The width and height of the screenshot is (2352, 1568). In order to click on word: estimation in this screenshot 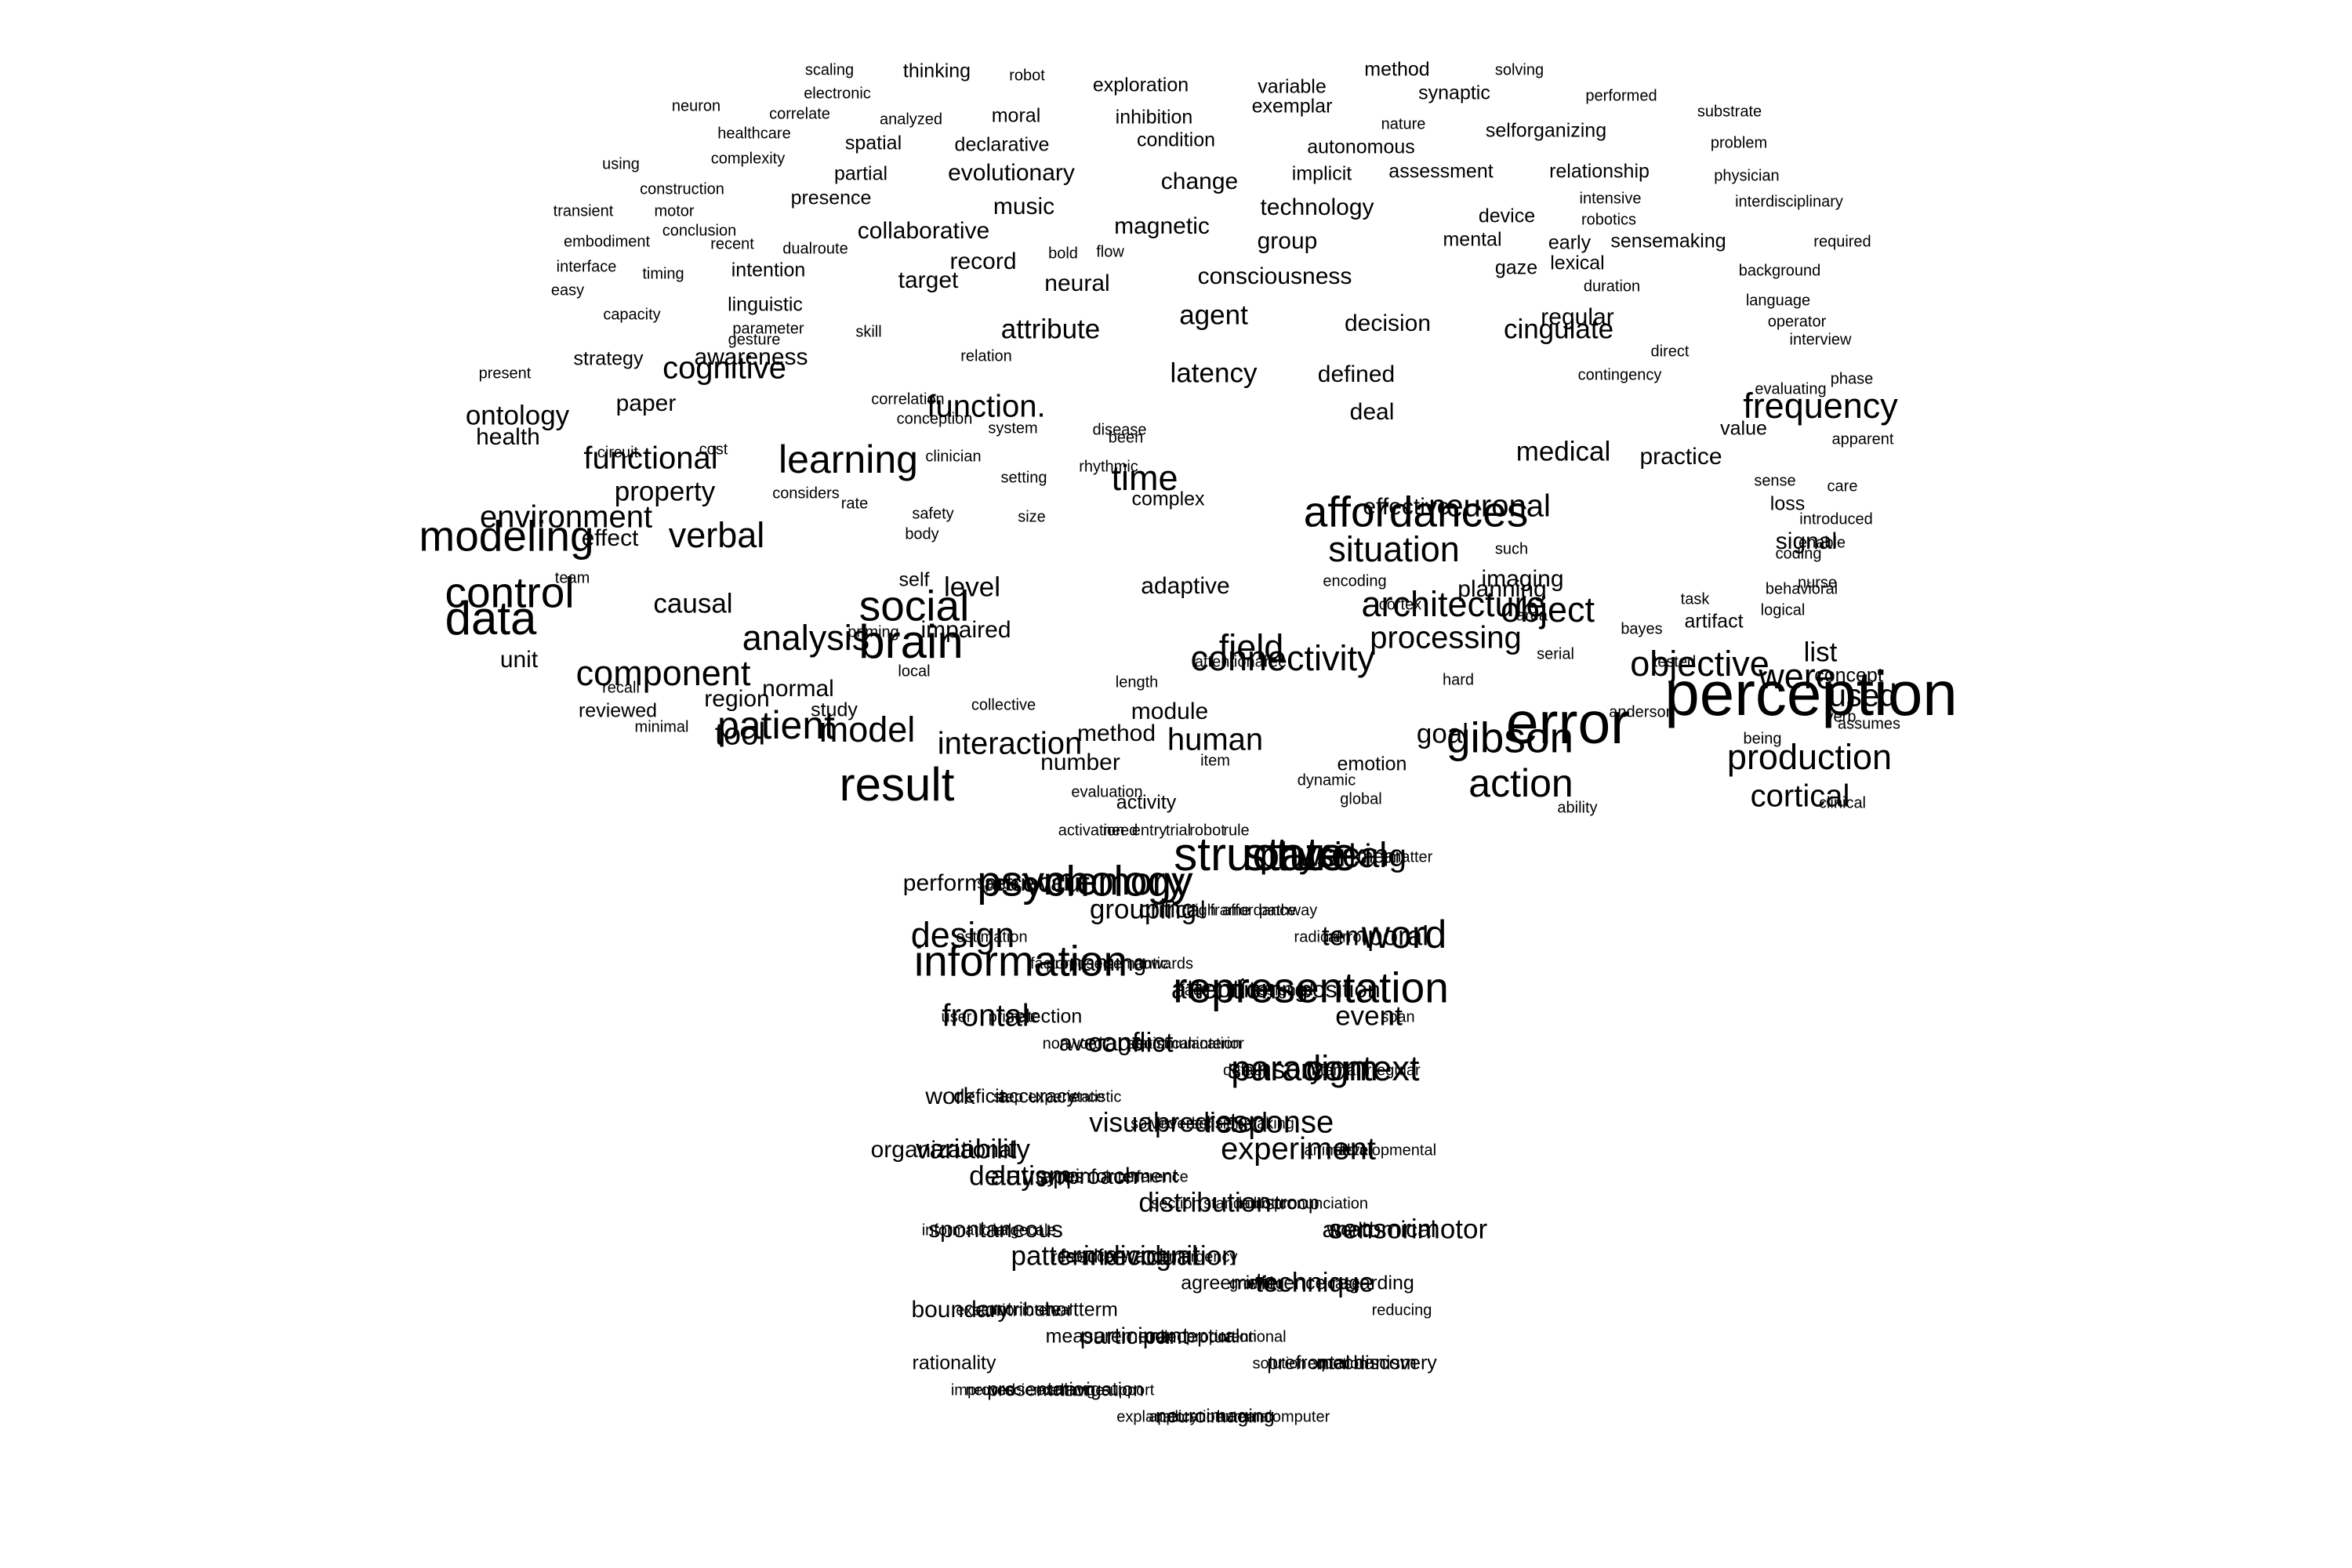, I will do `click(991, 937)`.